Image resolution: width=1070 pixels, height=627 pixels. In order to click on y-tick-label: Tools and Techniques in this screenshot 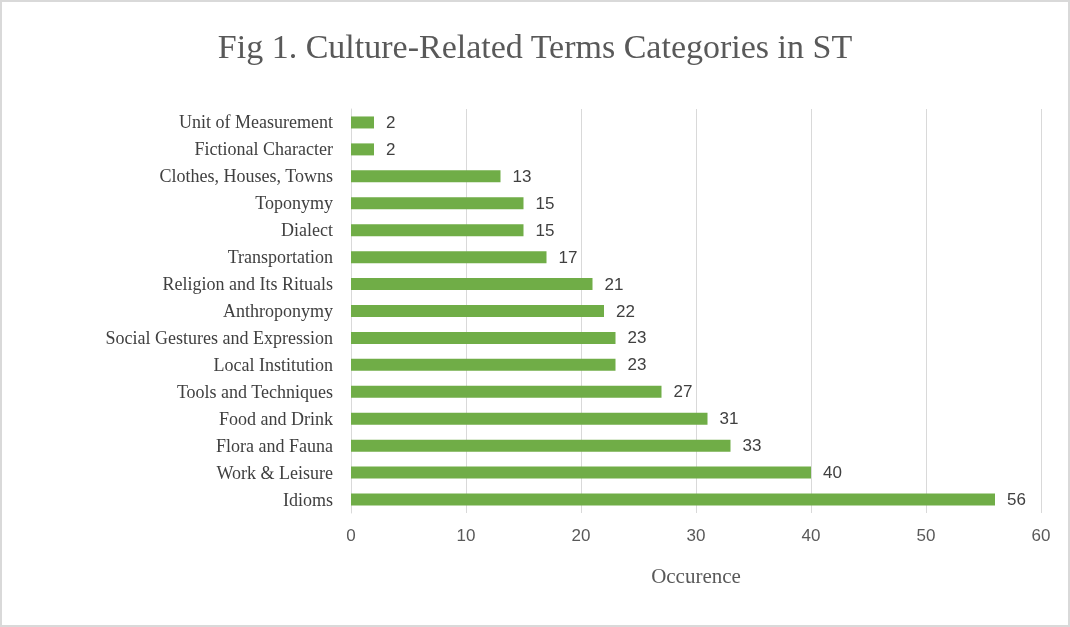, I will do `click(254, 391)`.